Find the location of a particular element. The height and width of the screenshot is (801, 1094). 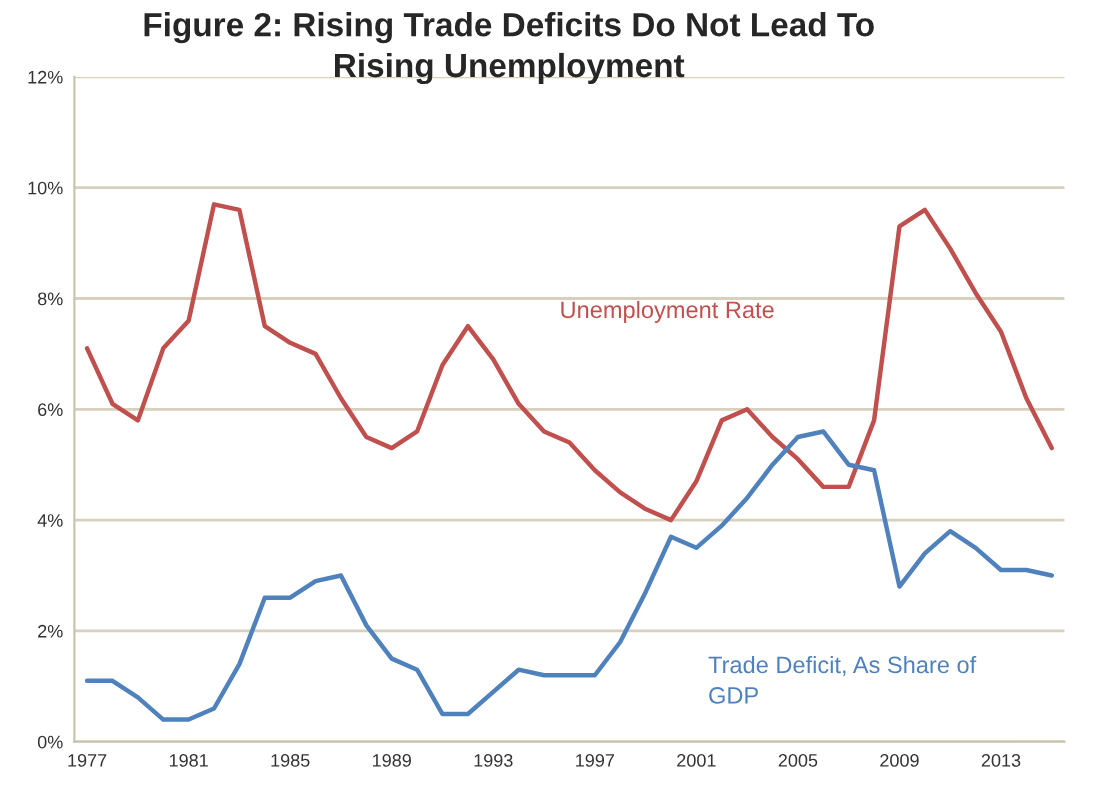

text: Trade Deficit, As Share of GDP is located at coordinates (842, 679).